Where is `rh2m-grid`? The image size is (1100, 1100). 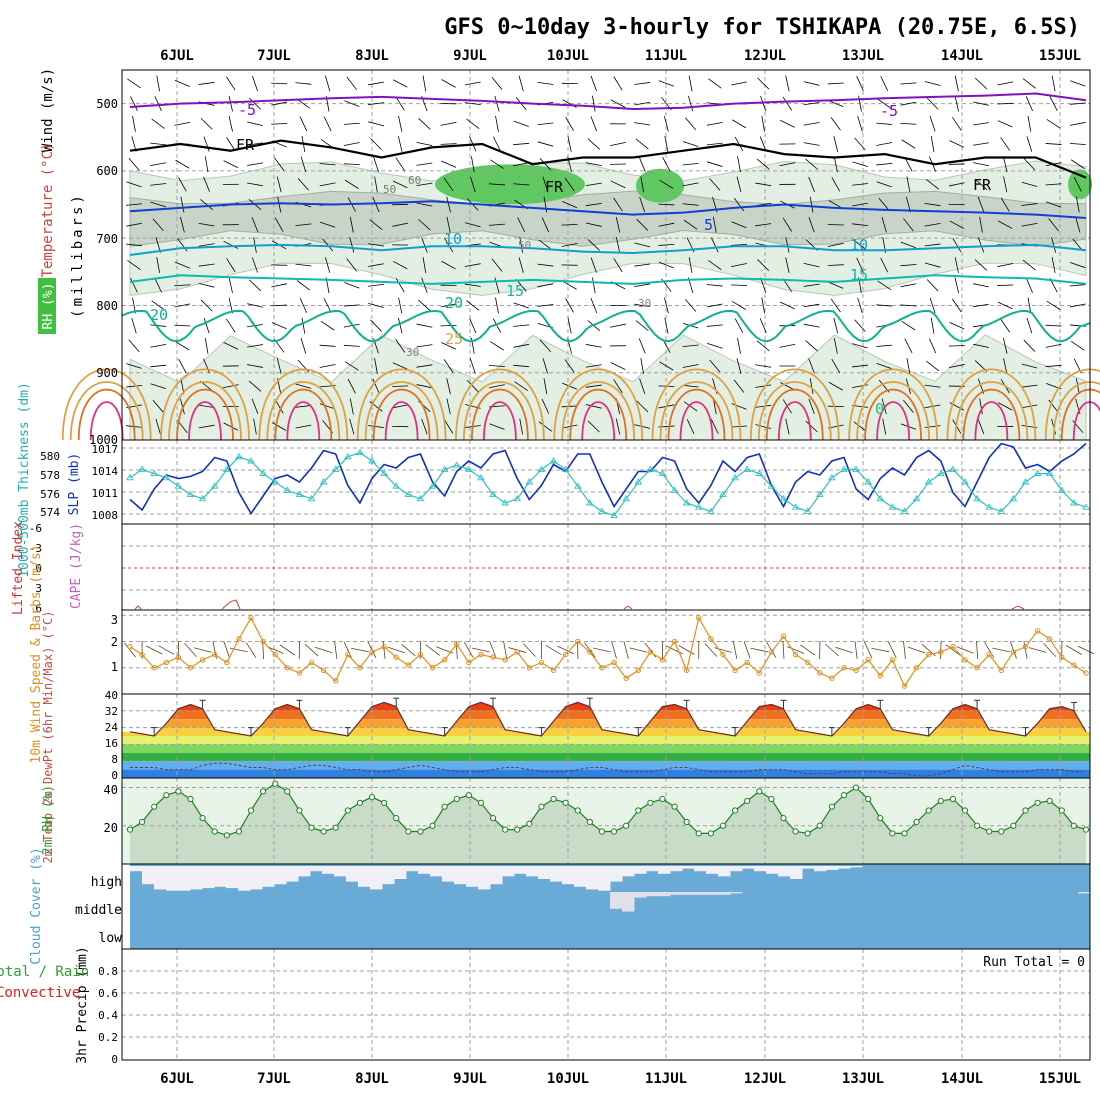
rh2m-grid is located at coordinates (606, 821).